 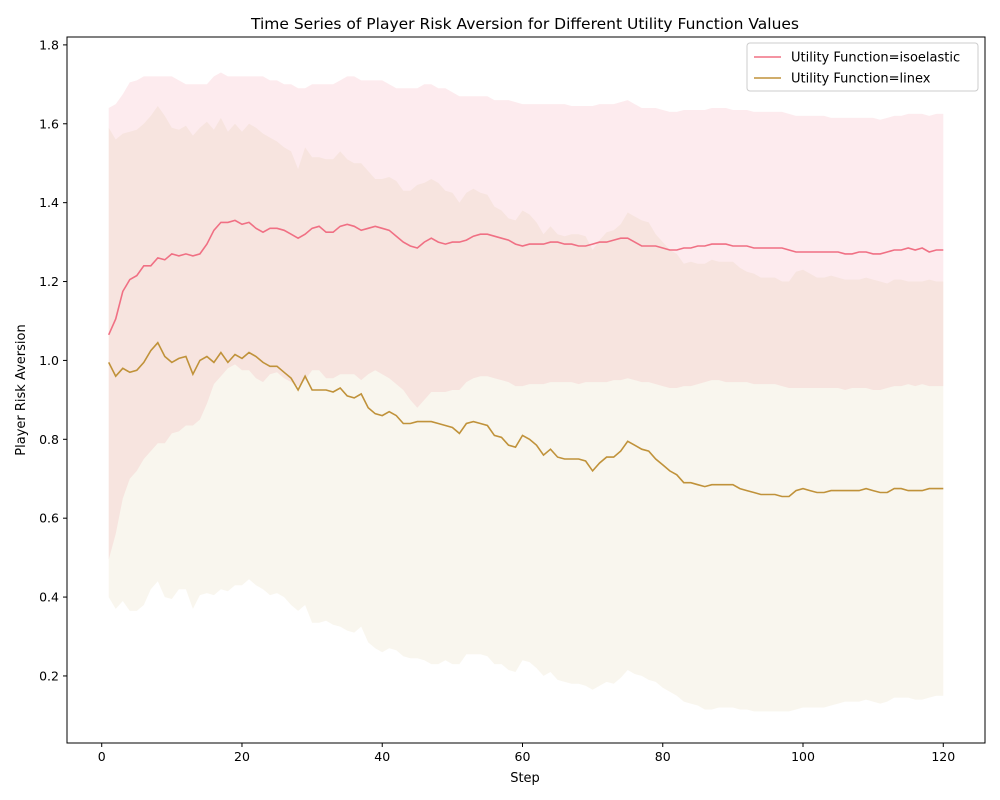 I want to click on x-axis-ticks: 0 20 40 60 80 100 120, so click(x=526, y=753).